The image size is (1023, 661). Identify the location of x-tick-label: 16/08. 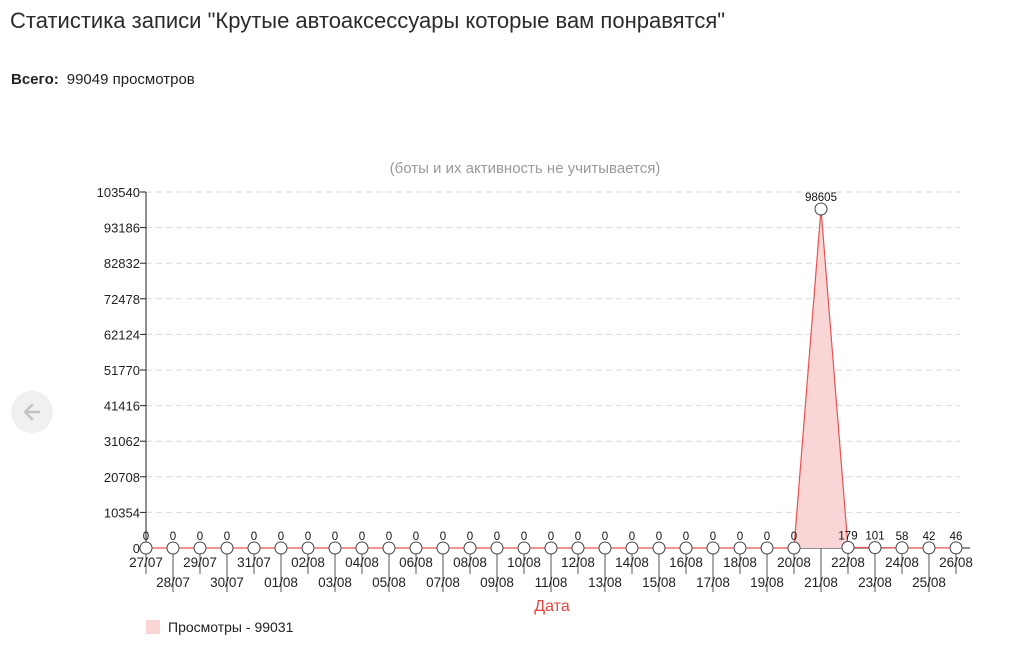
(686, 562).